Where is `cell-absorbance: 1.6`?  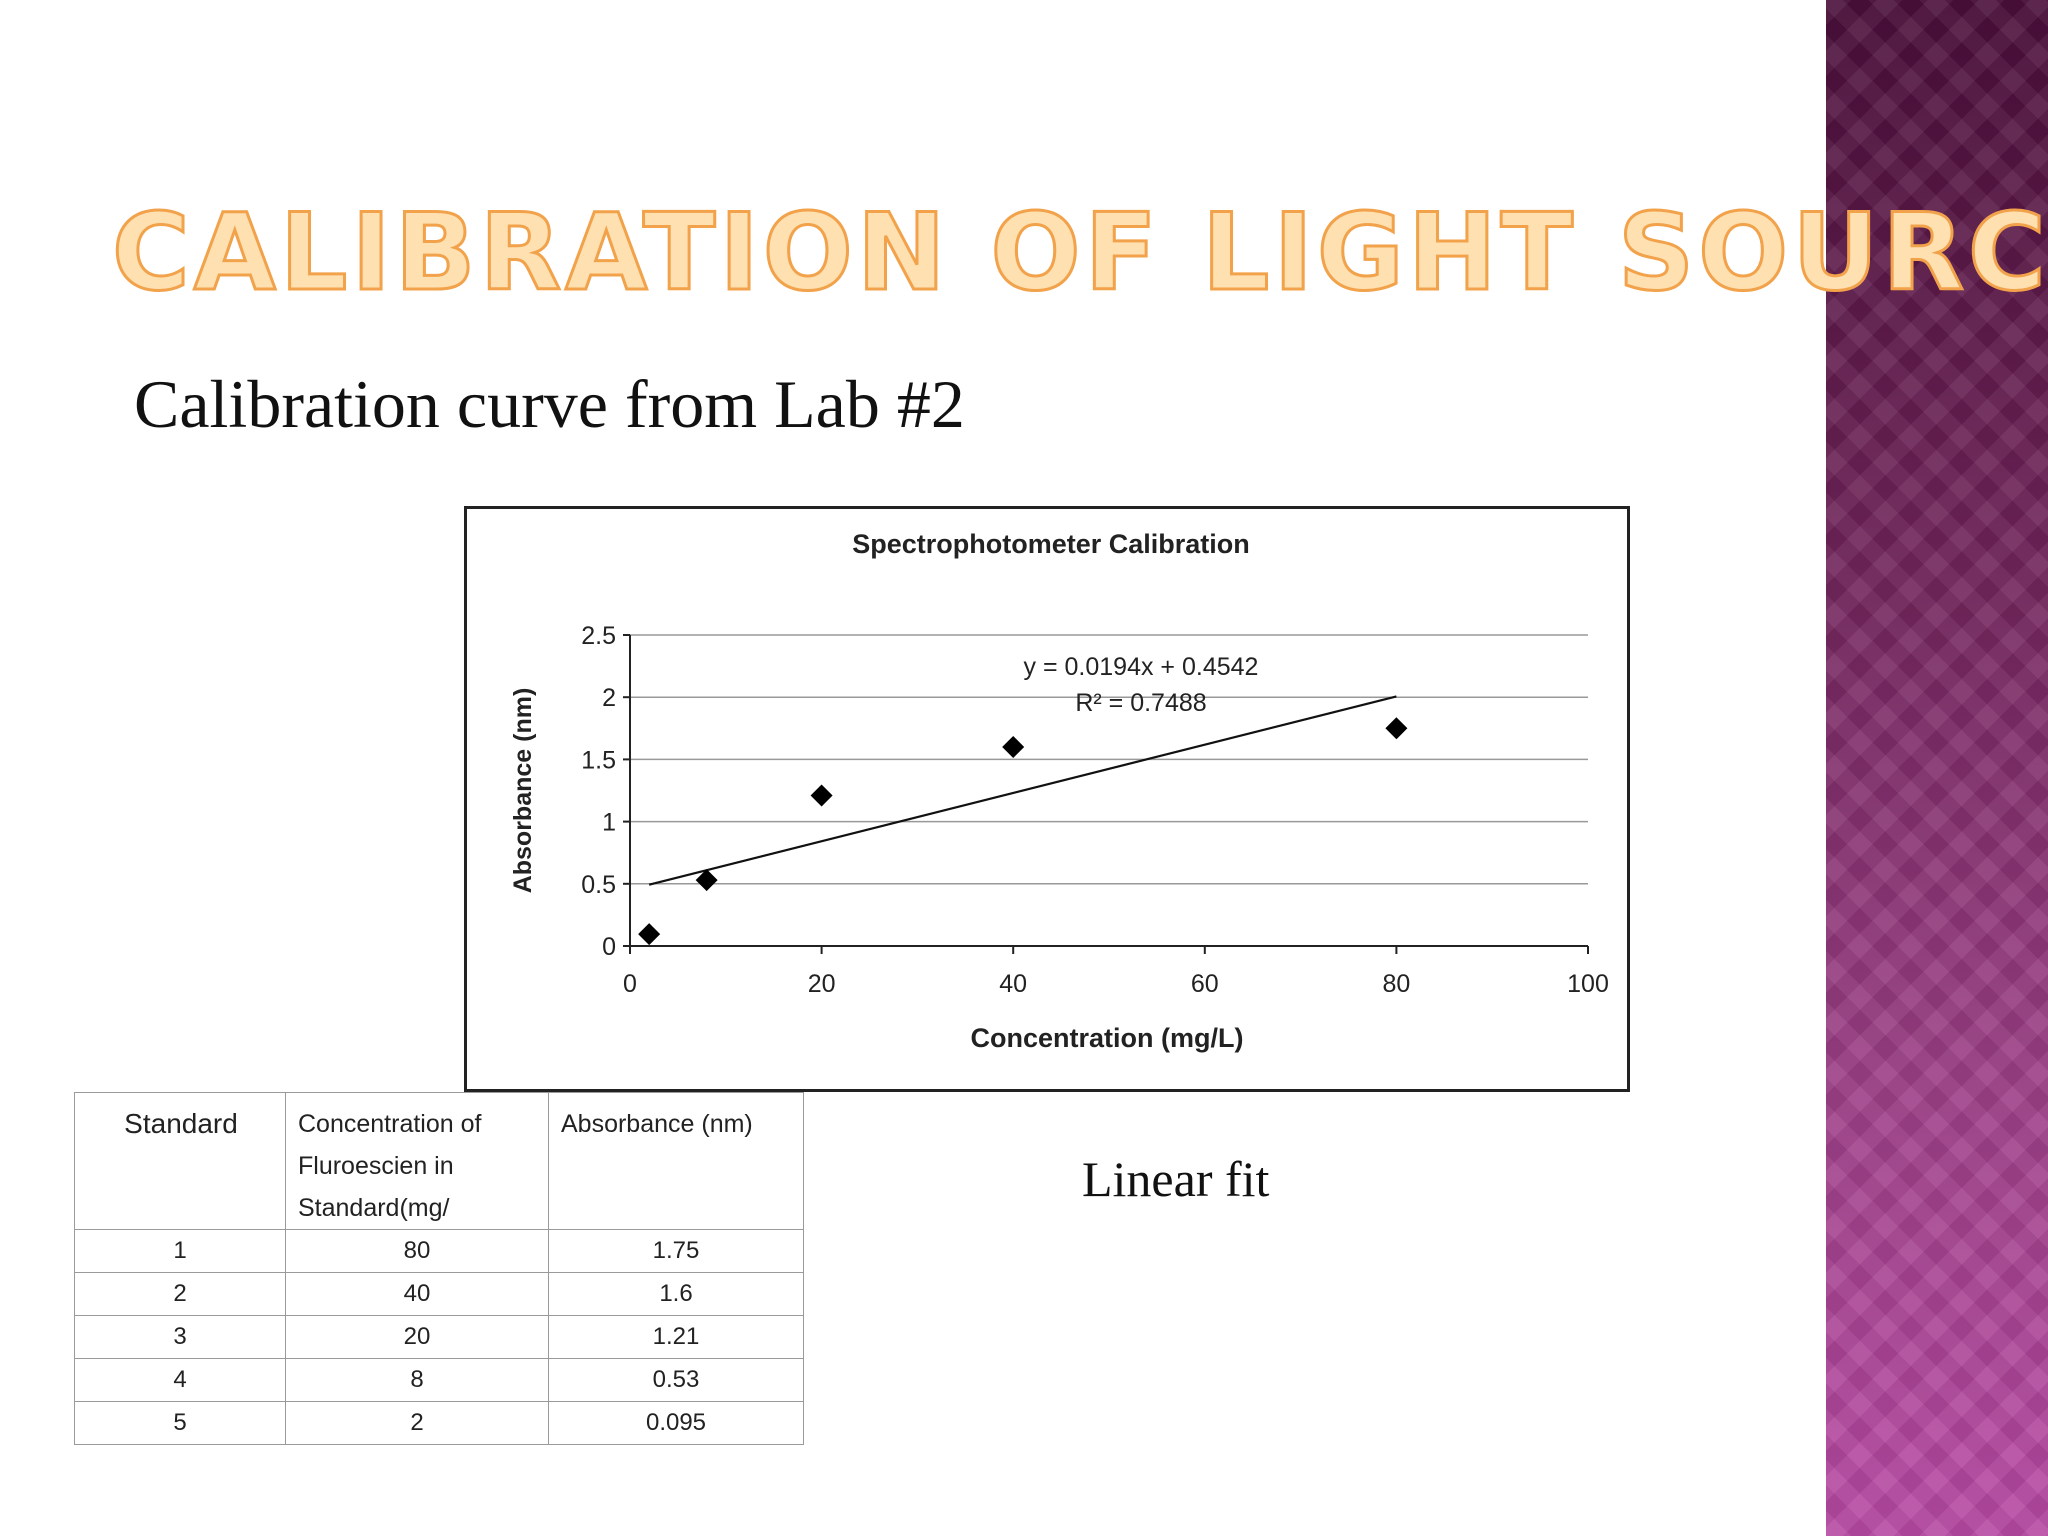
cell-absorbance: 1.6 is located at coordinates (676, 1294).